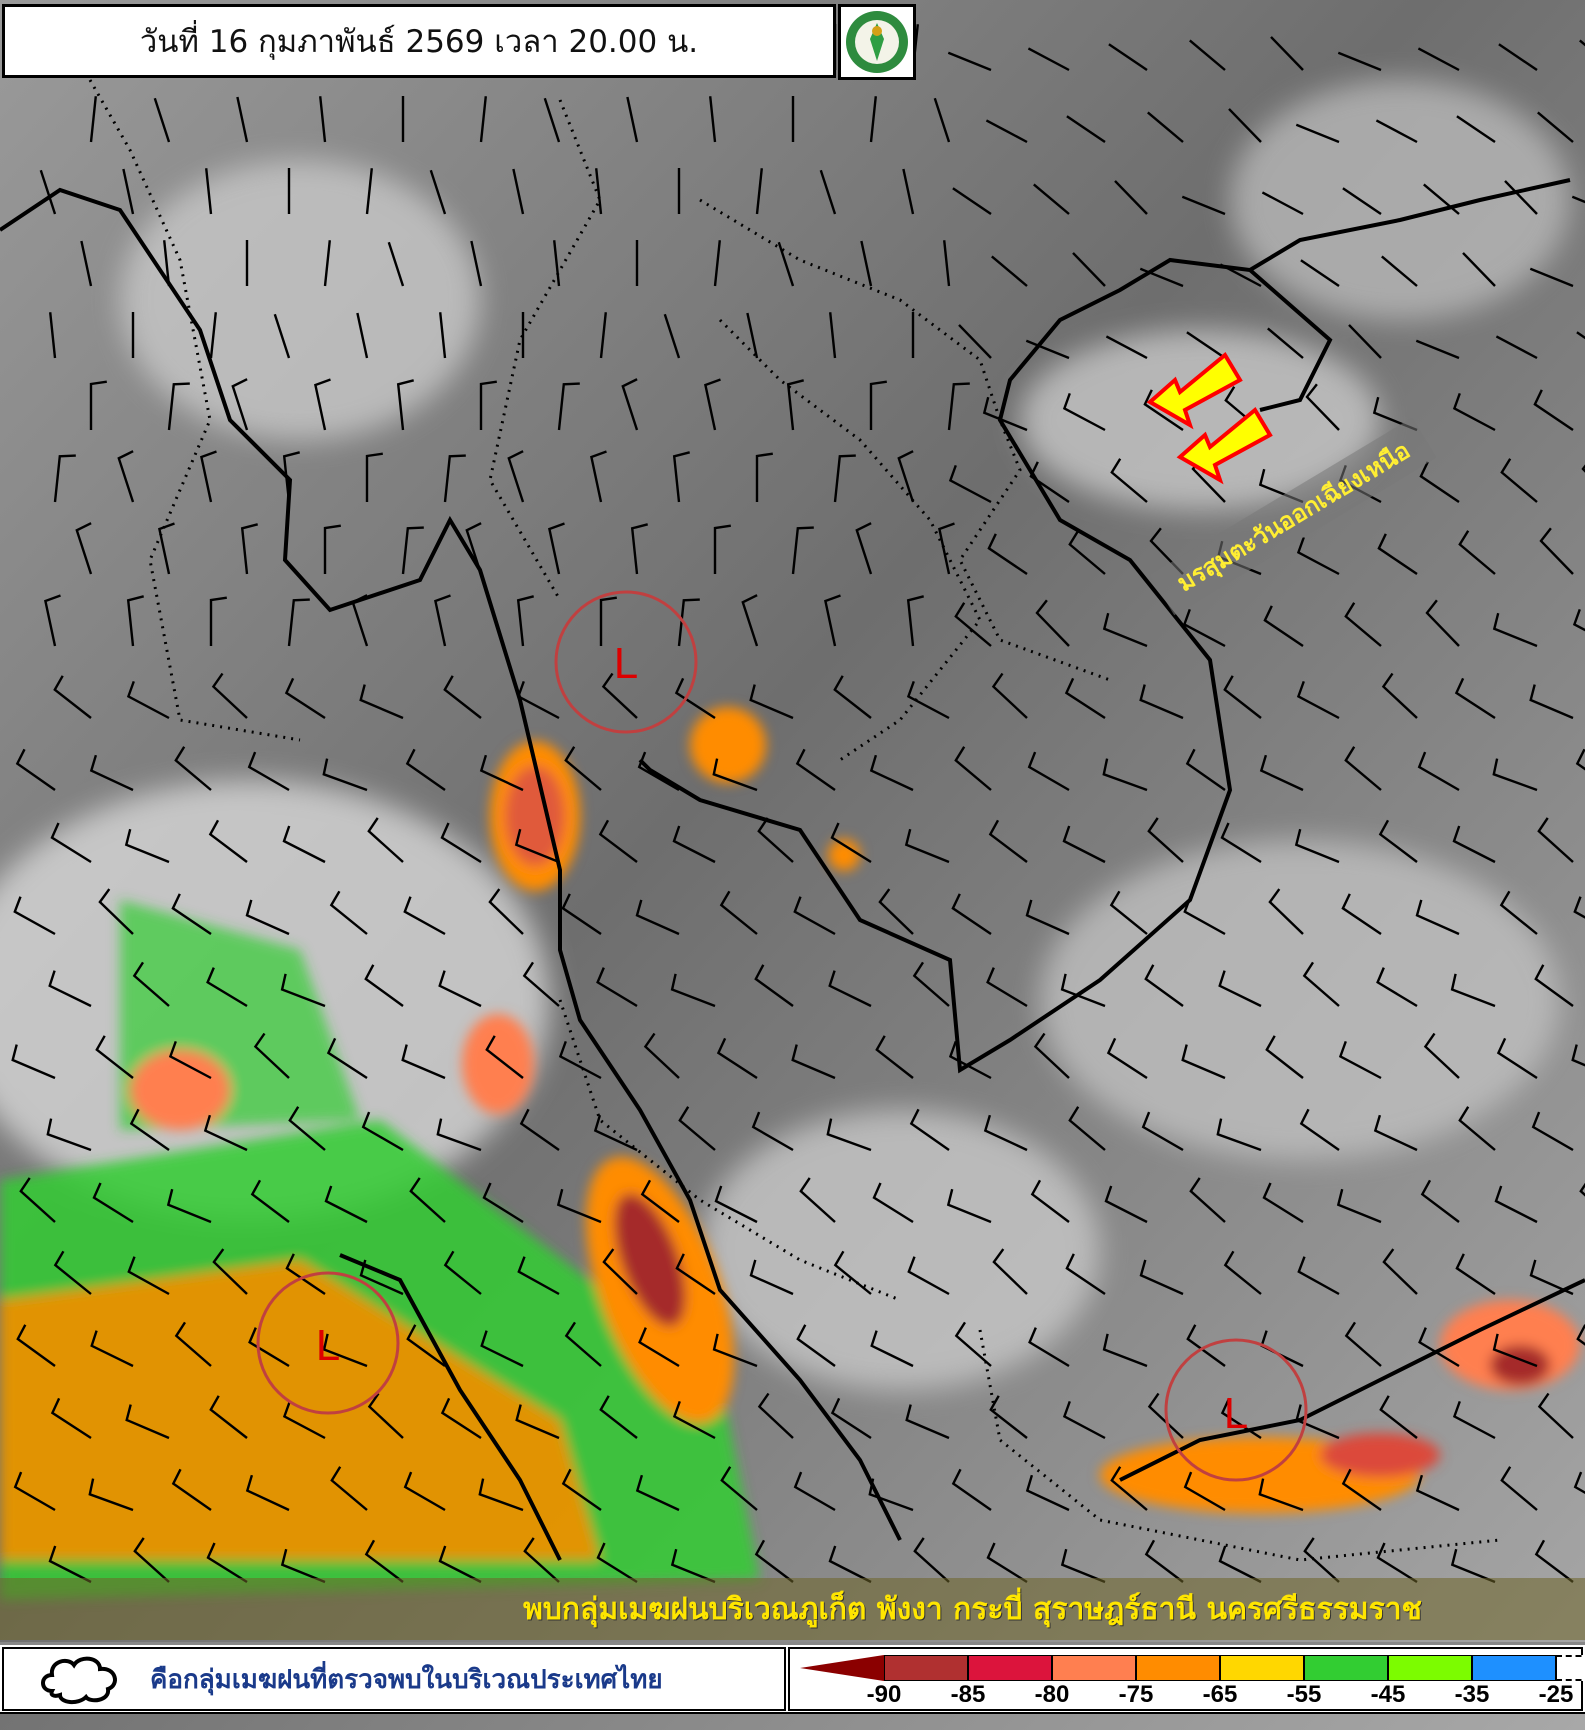 The width and height of the screenshot is (1585, 1730). I want to click on colorbar-tick-label: -85, so click(968, 1694).